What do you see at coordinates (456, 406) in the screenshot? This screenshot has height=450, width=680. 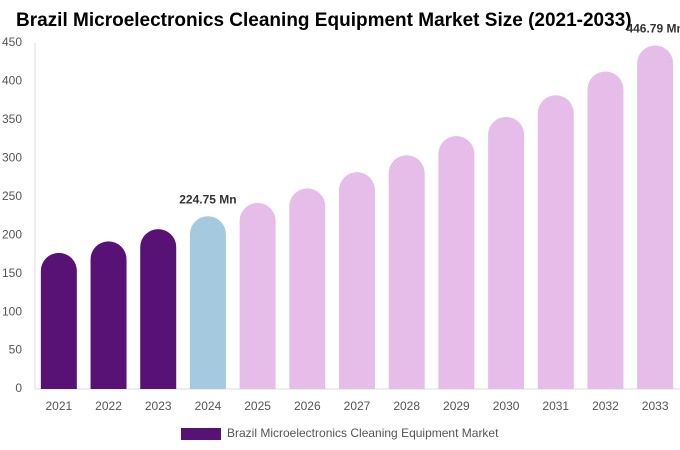 I see `x-tick-label: 2029` at bounding box center [456, 406].